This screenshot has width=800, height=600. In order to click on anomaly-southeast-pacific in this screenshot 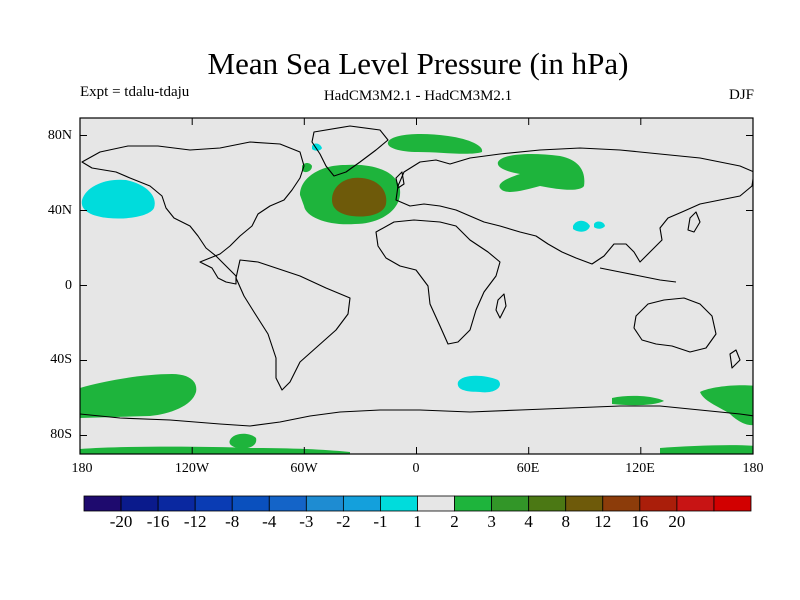, I will do `click(138, 396)`.